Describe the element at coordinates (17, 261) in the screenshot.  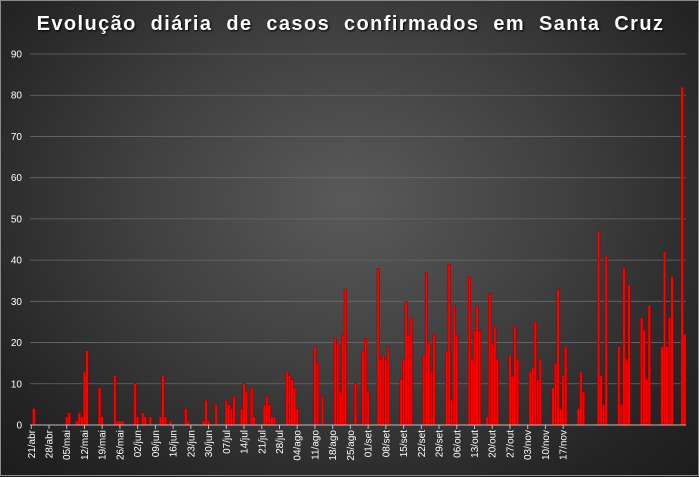
I see `y-tick-label: 40` at that location.